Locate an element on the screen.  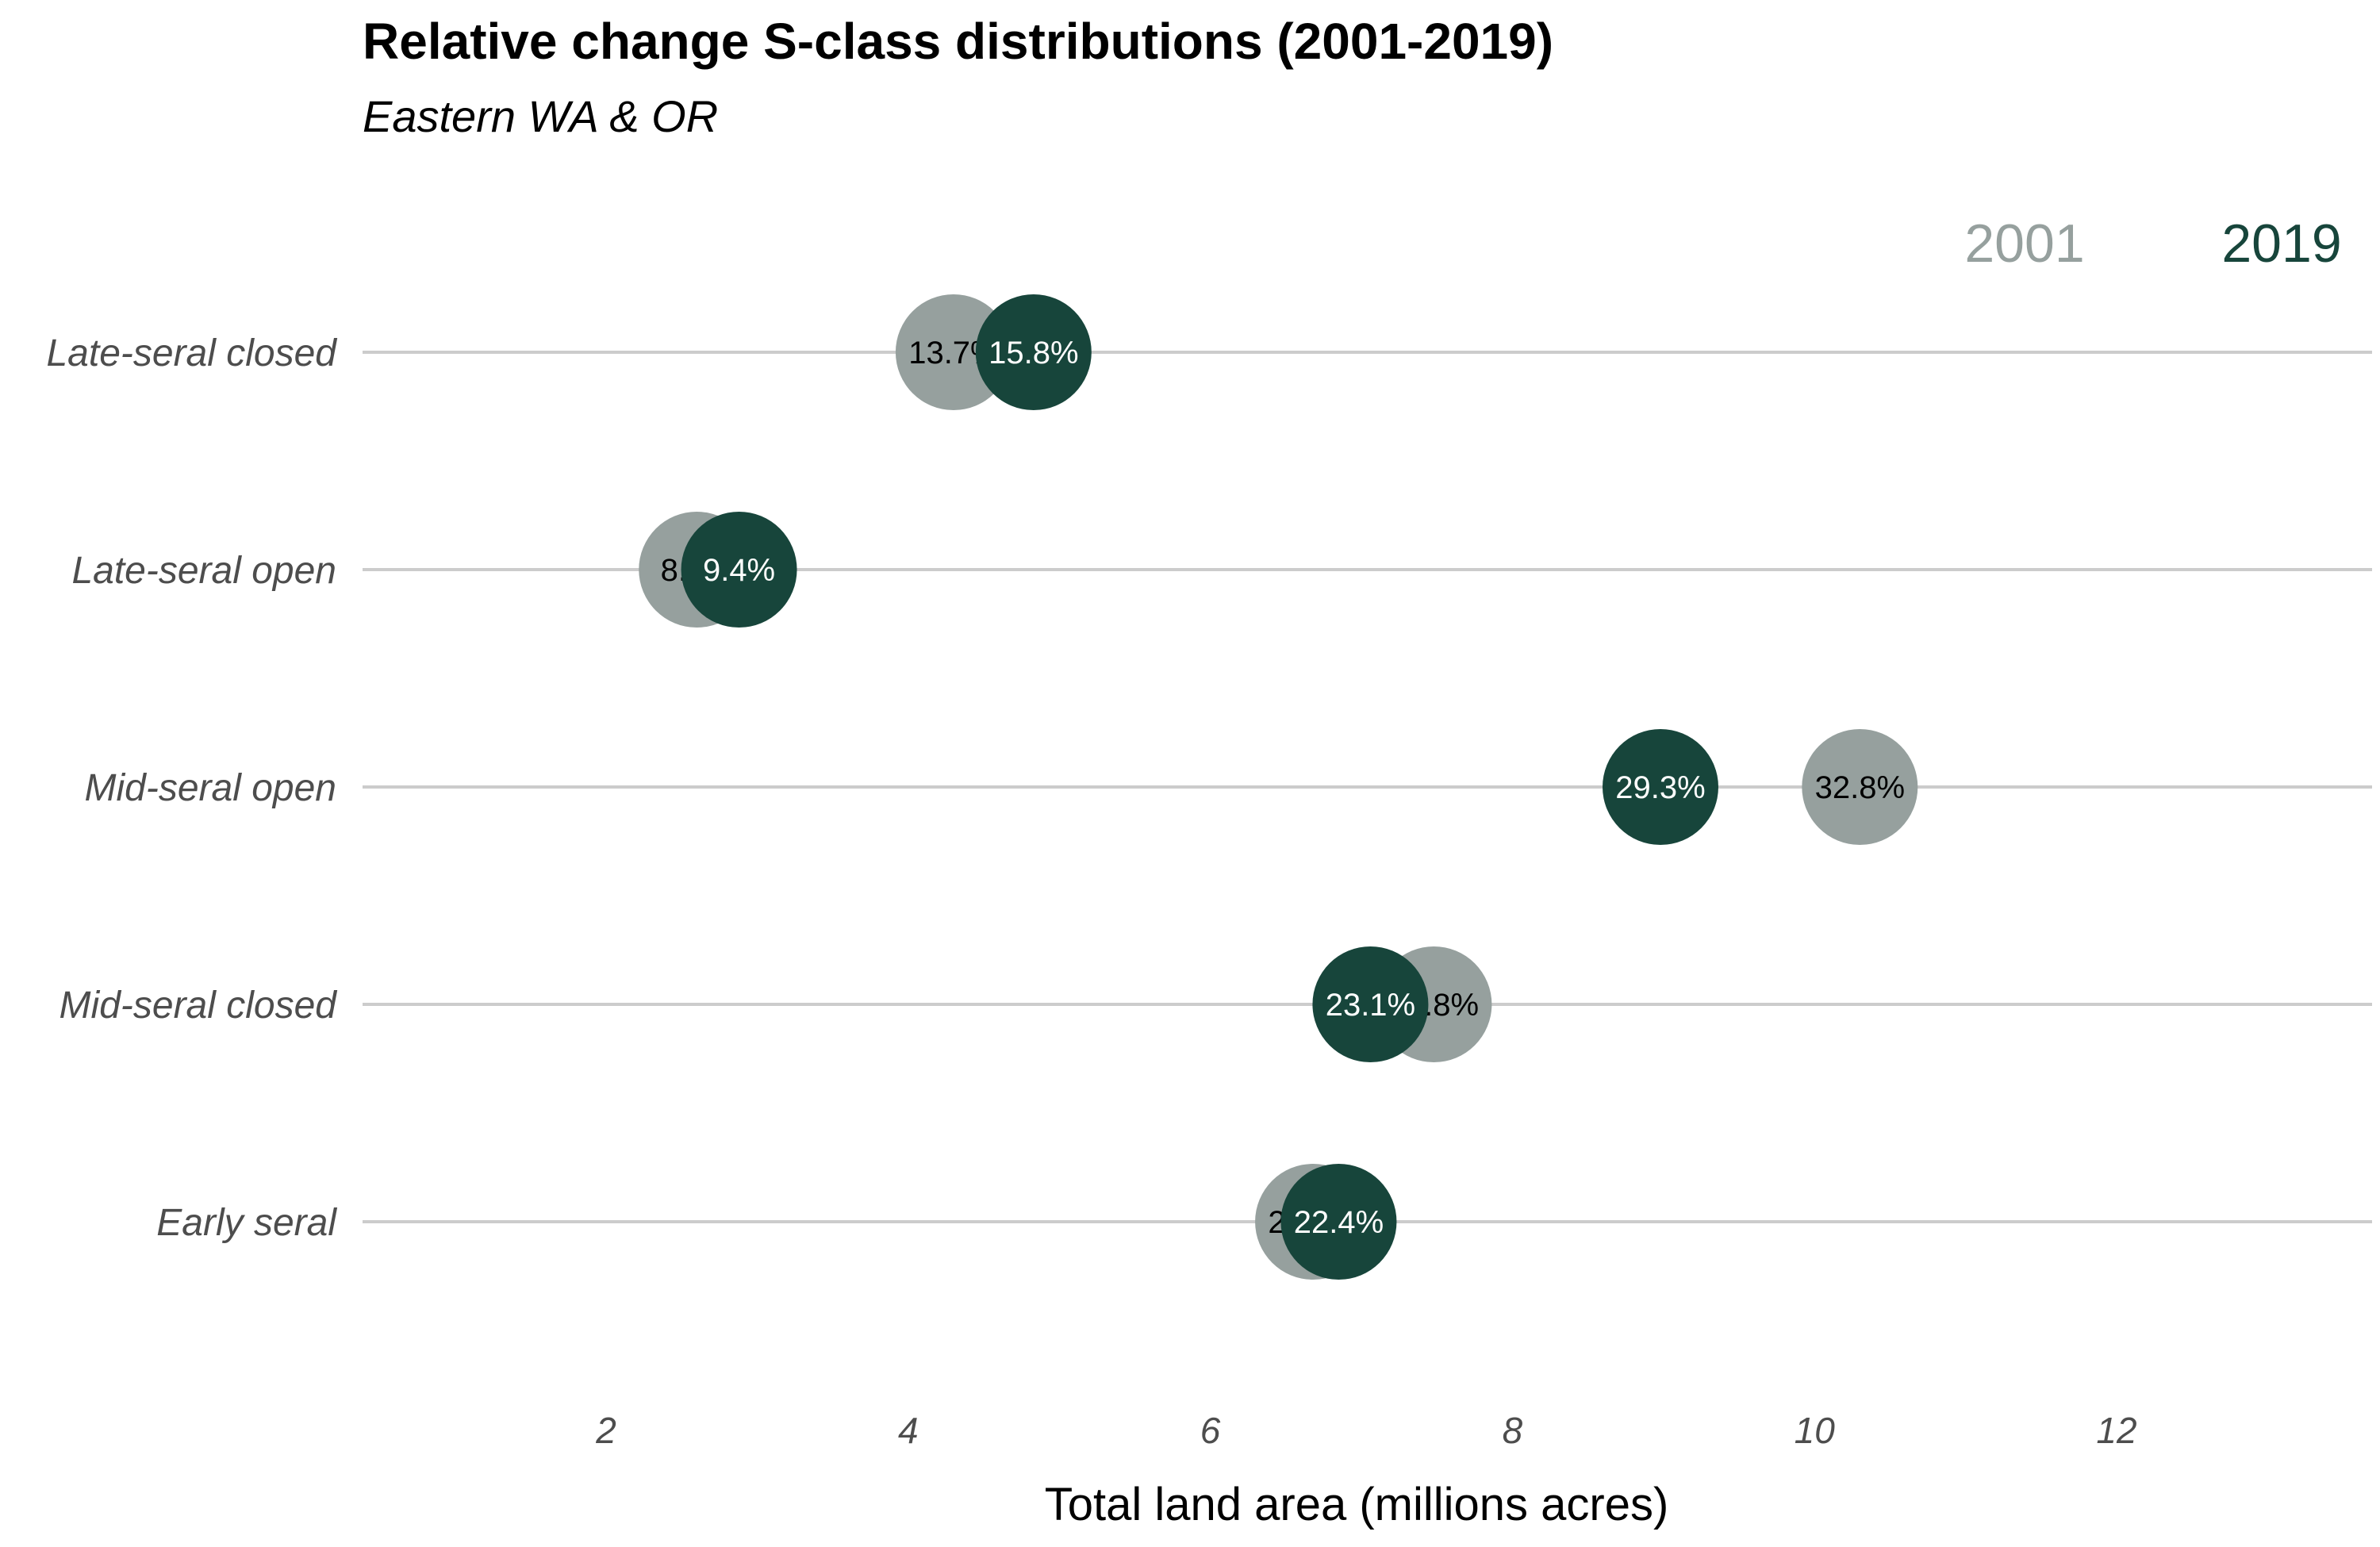
data-label: 23.1% is located at coordinates (1370, 1005).